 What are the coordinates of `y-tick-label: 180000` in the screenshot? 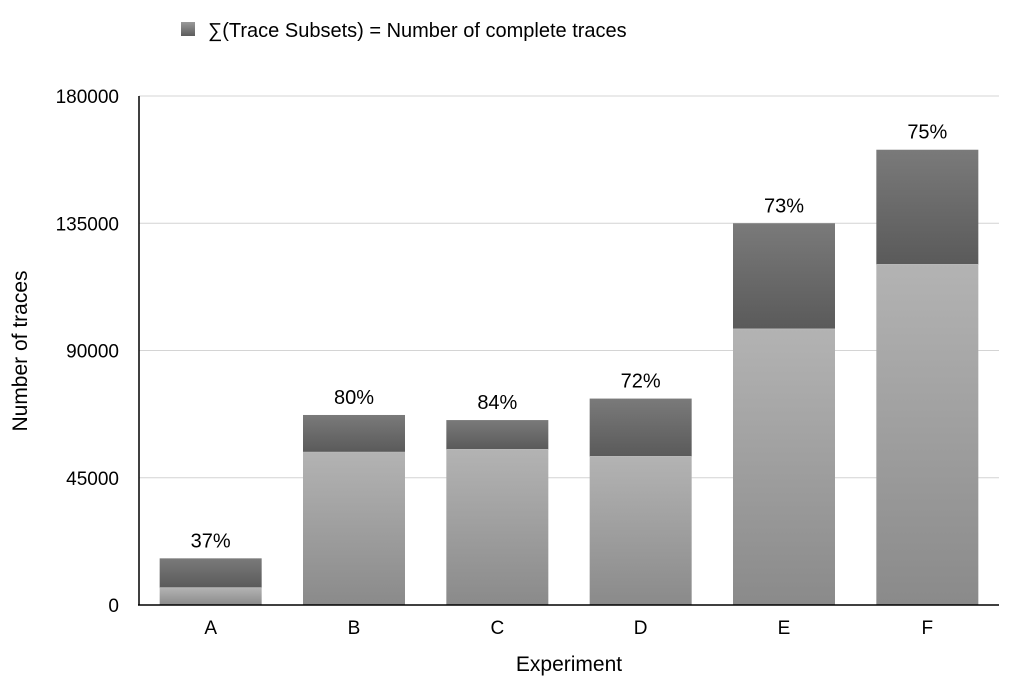 It's located at (87, 97).